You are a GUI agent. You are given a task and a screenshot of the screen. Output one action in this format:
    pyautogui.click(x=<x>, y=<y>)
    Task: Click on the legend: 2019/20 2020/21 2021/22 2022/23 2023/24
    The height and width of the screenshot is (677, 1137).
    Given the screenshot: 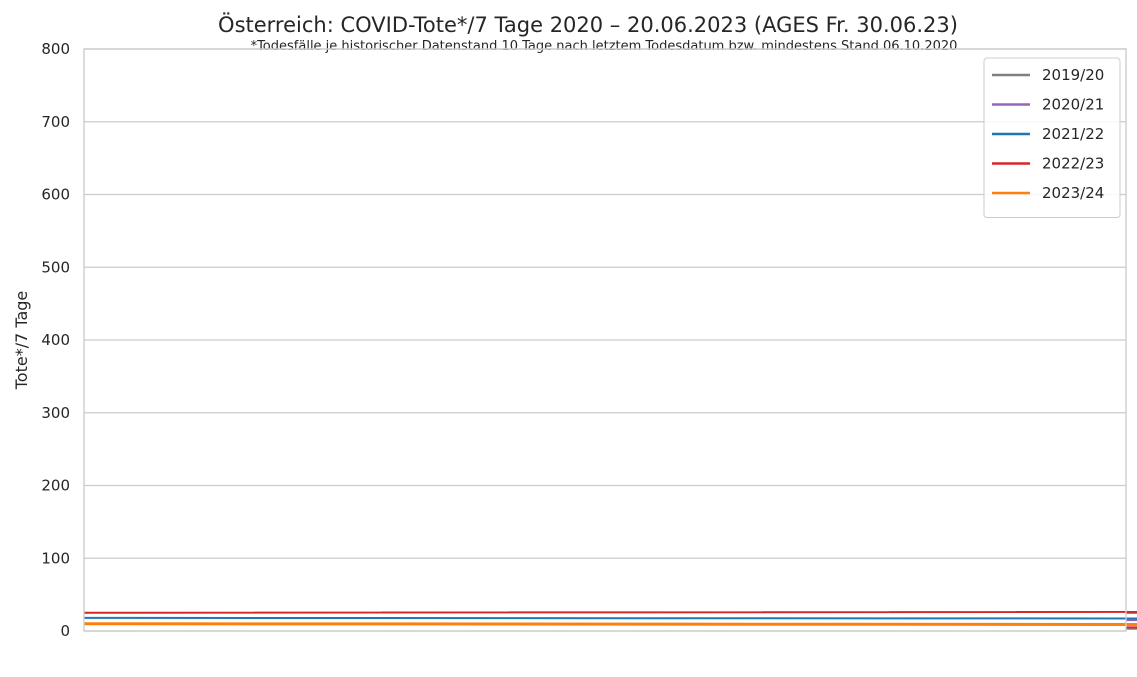 What is the action you would take?
    pyautogui.click(x=1052, y=137)
    